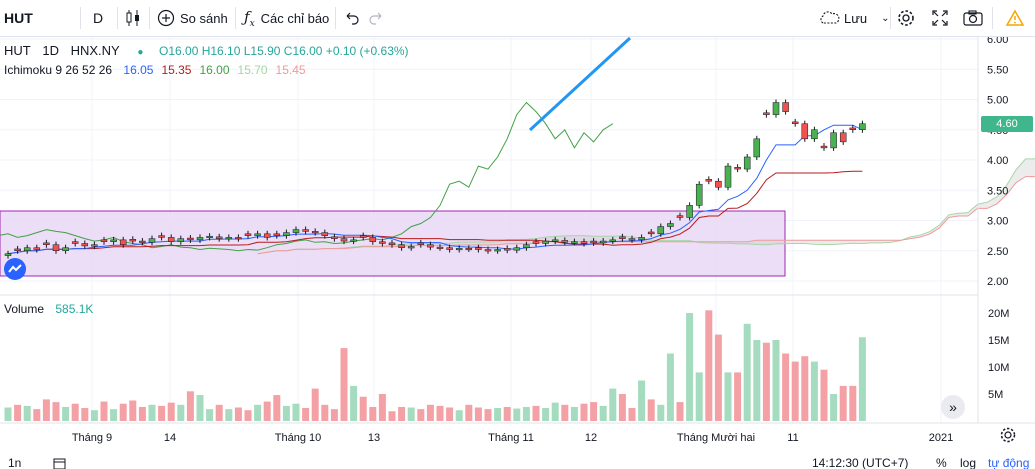 The image size is (1035, 469). Describe the element at coordinates (204, 18) in the screenshot. I see `compare-label: So sánh` at that location.